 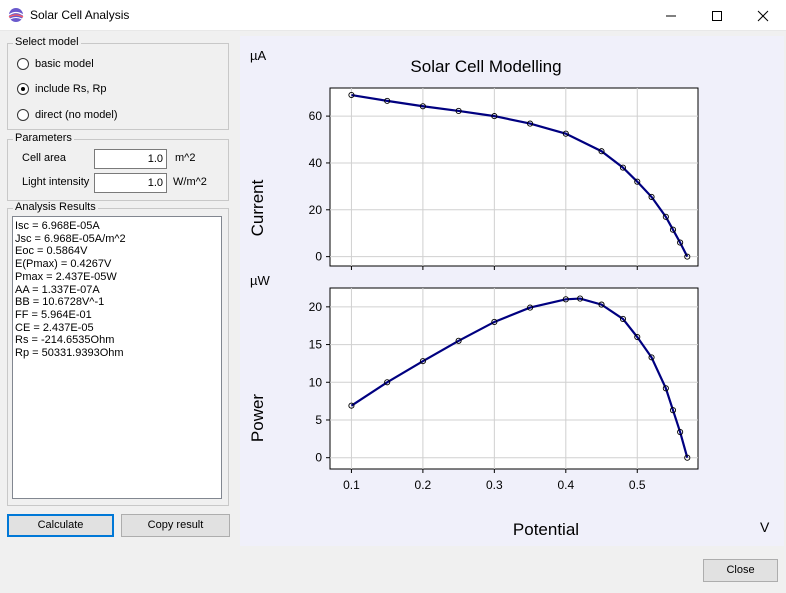 I want to click on copy-result-button: Copy result, so click(x=175, y=525).